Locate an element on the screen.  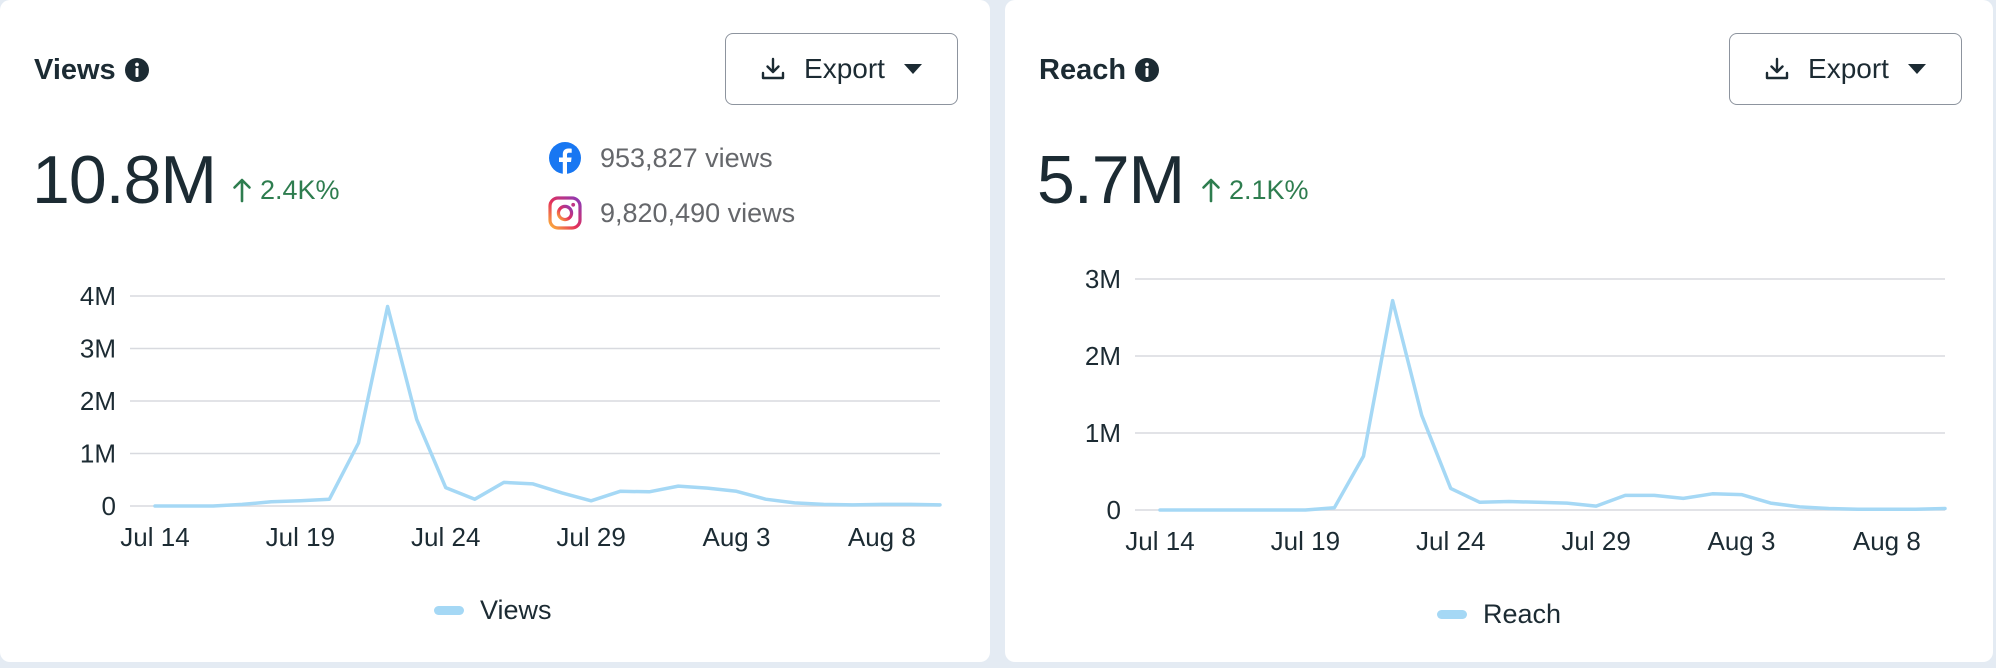
views-legend: Views is located at coordinates (493, 610).